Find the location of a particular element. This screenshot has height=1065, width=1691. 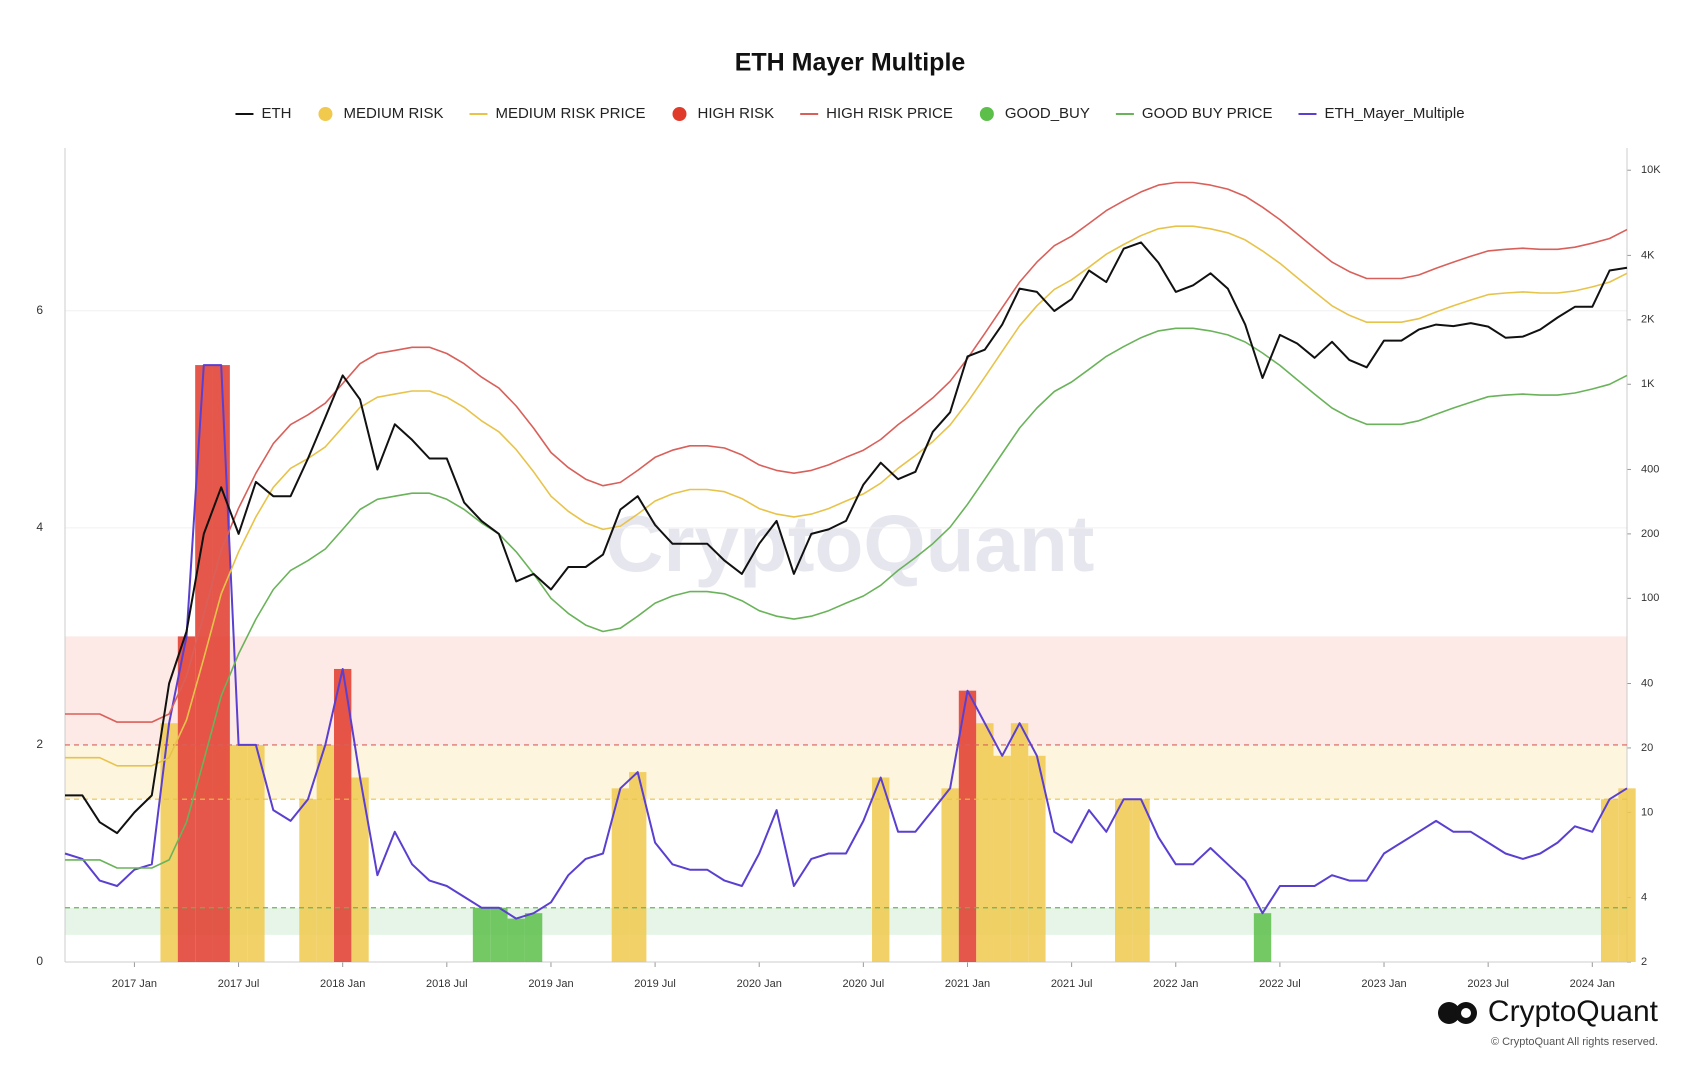

x-tick-label: 2018 Jul is located at coordinates (447, 984).